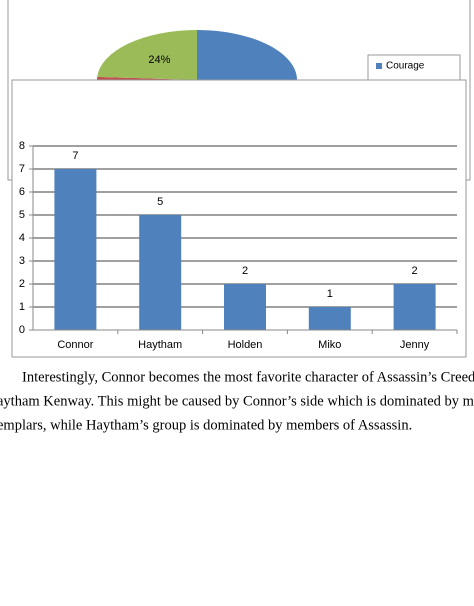 The height and width of the screenshot is (606, 474). What do you see at coordinates (22, 192) in the screenshot?
I see `y-tick-label: 6` at bounding box center [22, 192].